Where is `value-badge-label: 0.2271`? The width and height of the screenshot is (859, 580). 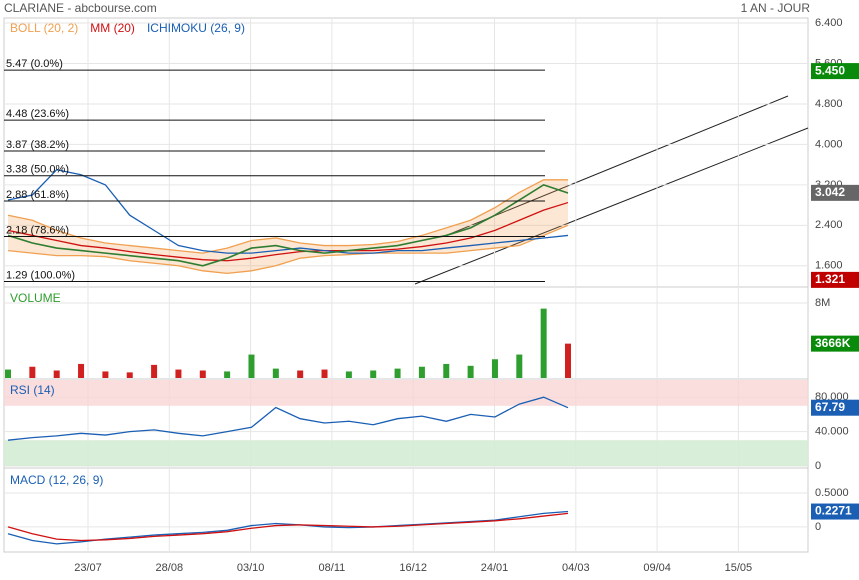
value-badge-label: 0.2271 is located at coordinates (833, 511).